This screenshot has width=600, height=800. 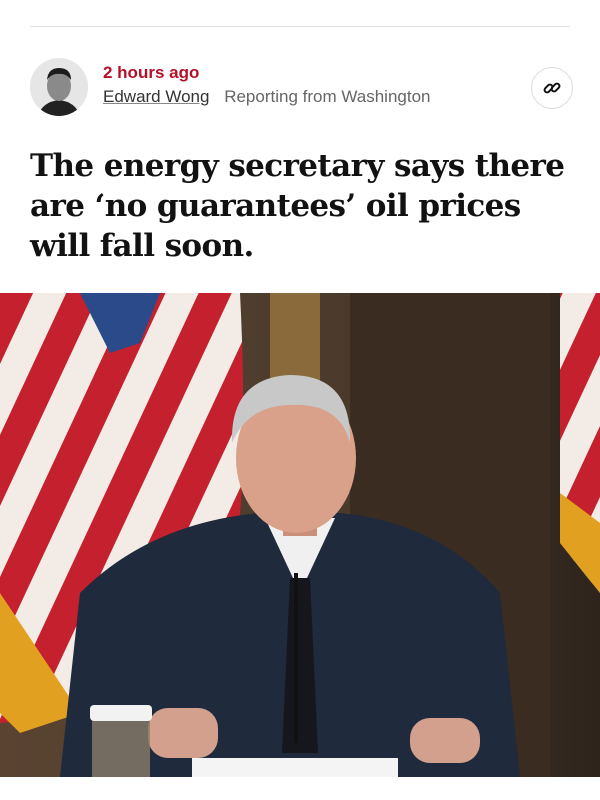 I want to click on link-icon, so click(x=552, y=88).